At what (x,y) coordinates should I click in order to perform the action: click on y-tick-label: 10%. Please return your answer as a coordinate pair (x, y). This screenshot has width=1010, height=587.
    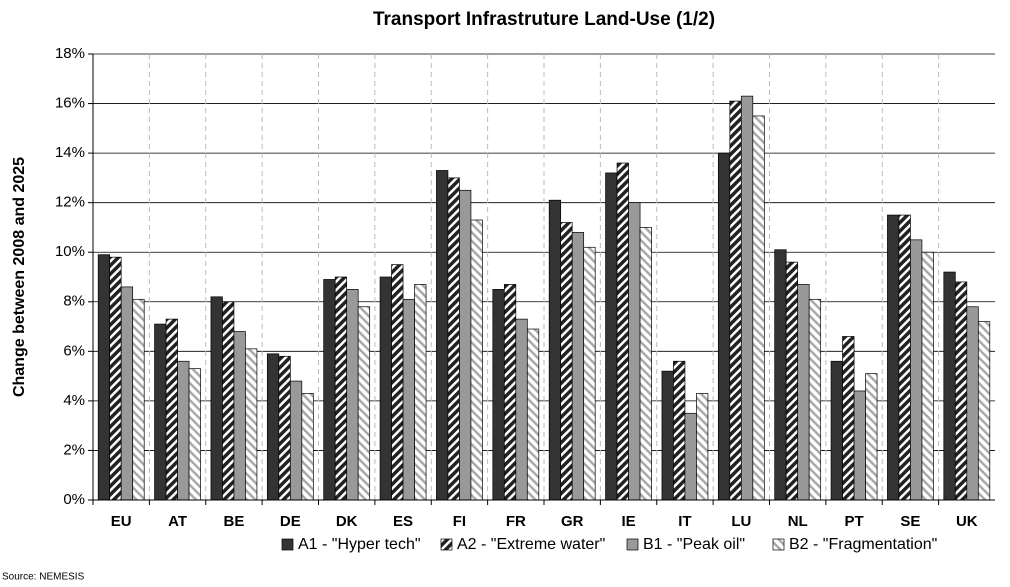
    Looking at the image, I should click on (70, 251).